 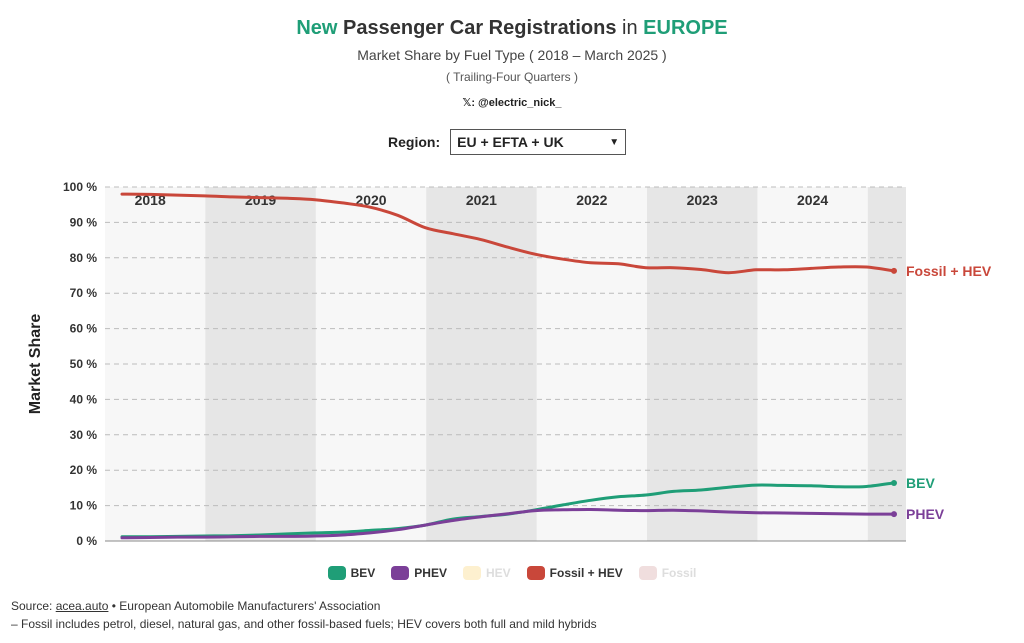 I want to click on series-end-point-fossil-hev, so click(x=894, y=270).